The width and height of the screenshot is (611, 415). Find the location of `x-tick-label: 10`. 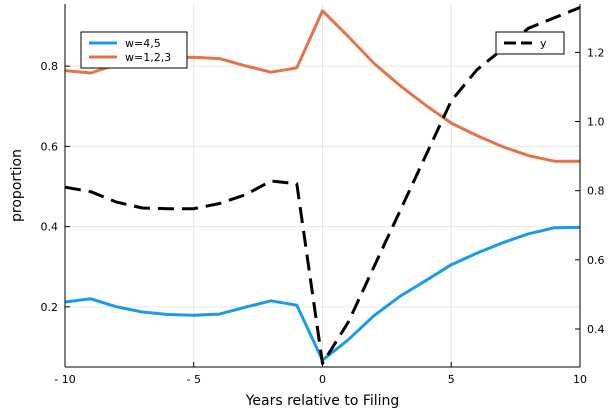

x-tick-label: 10 is located at coordinates (580, 379).